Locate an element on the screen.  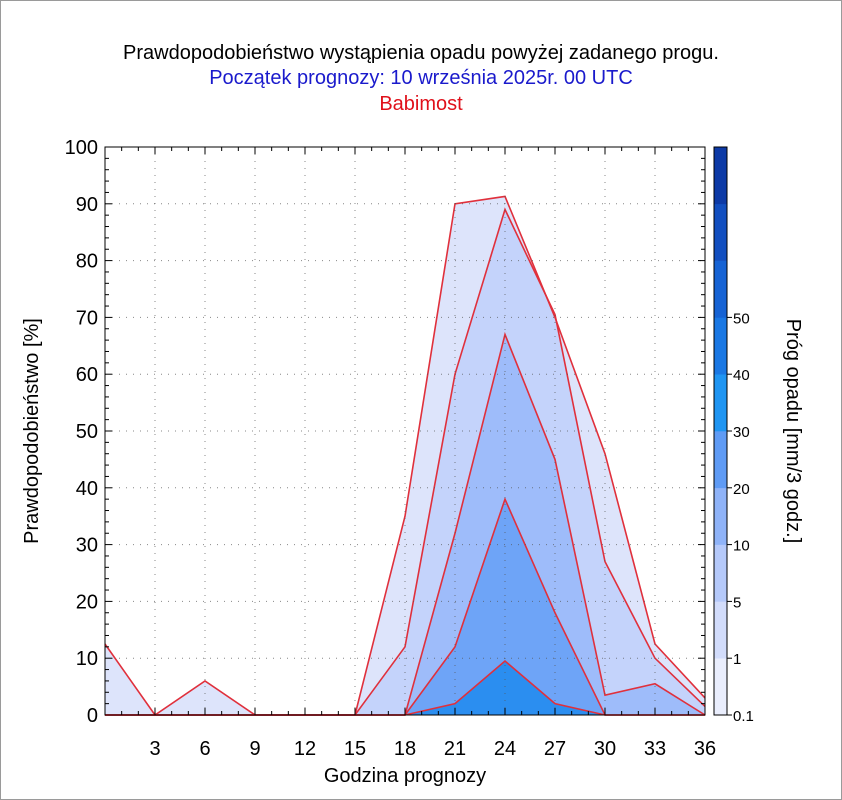
y-tick-label: 80 is located at coordinates (87, 262).